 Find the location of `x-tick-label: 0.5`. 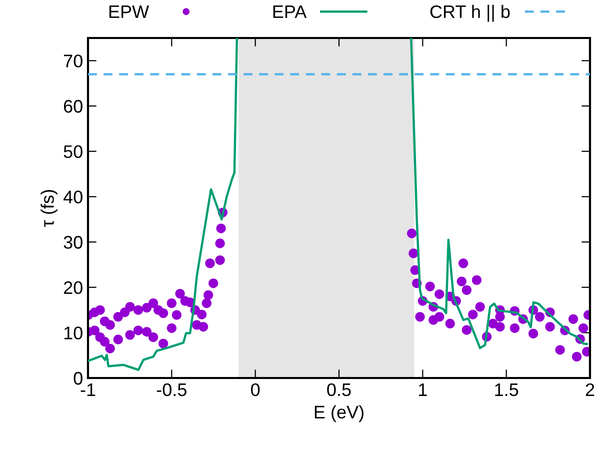

x-tick-label: 0.5 is located at coordinates (339, 389).